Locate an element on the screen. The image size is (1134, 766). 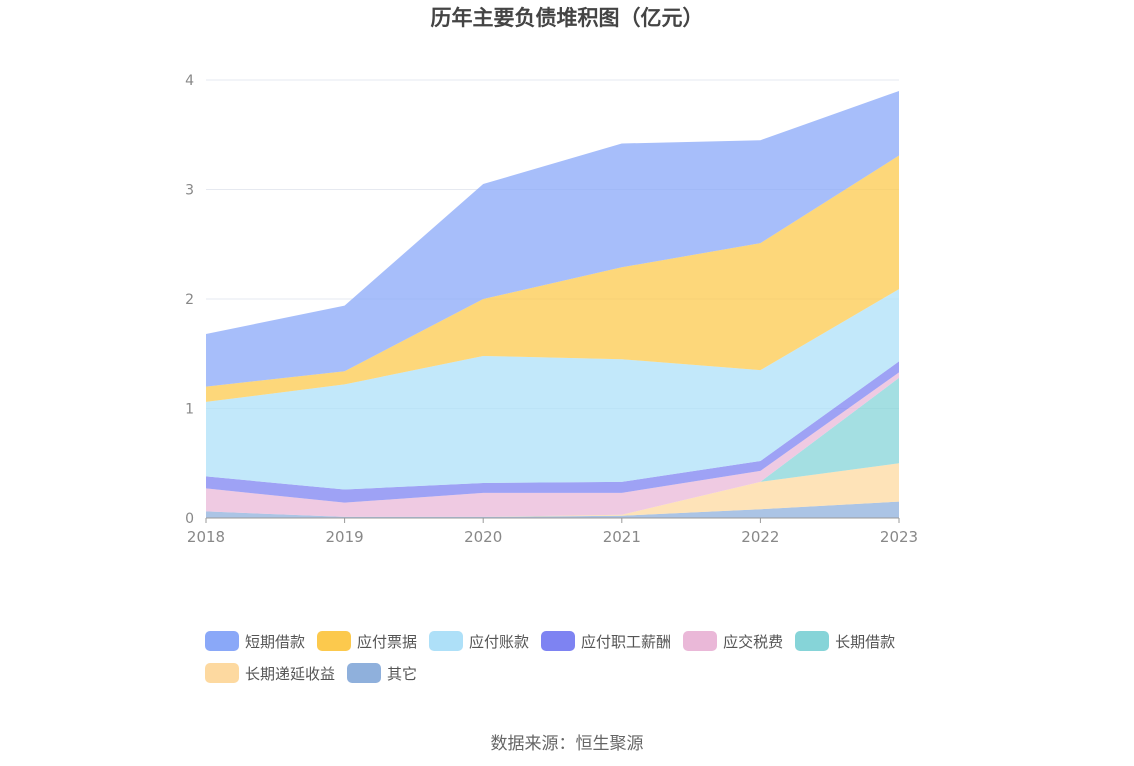
y-tick-label: 1 is located at coordinates (189, 410).